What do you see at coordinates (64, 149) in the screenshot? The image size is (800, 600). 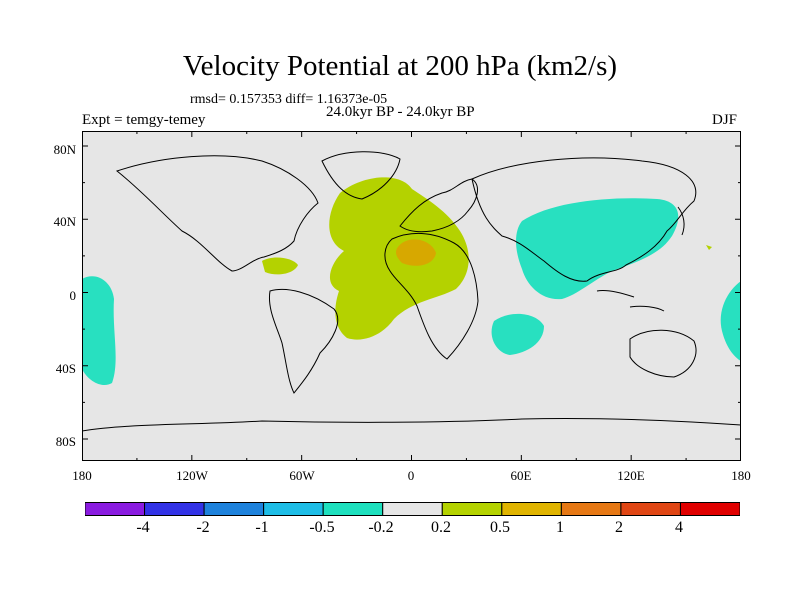 I see `lat-label-80n: 80N` at bounding box center [64, 149].